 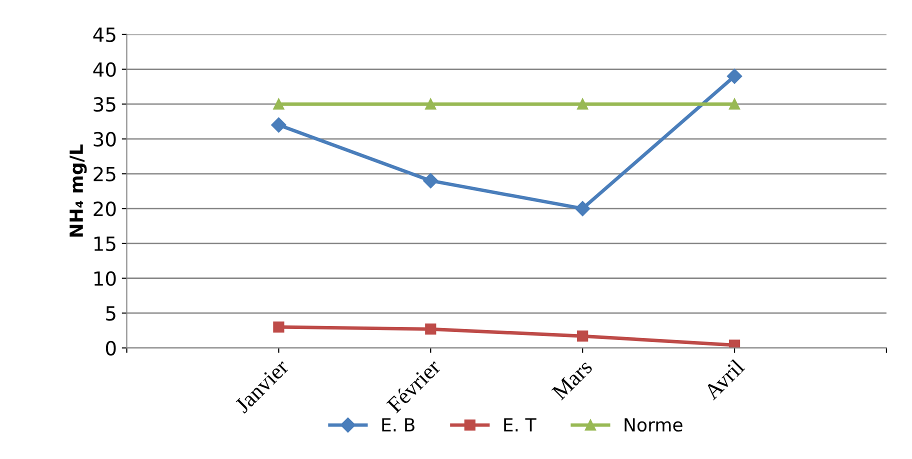 I want to click on y-tick-label: 15, so click(x=105, y=244).